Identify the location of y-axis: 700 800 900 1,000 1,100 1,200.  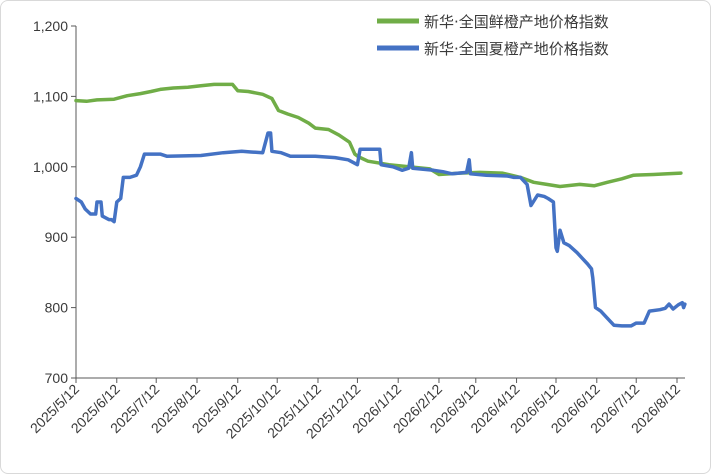
(55, 202).